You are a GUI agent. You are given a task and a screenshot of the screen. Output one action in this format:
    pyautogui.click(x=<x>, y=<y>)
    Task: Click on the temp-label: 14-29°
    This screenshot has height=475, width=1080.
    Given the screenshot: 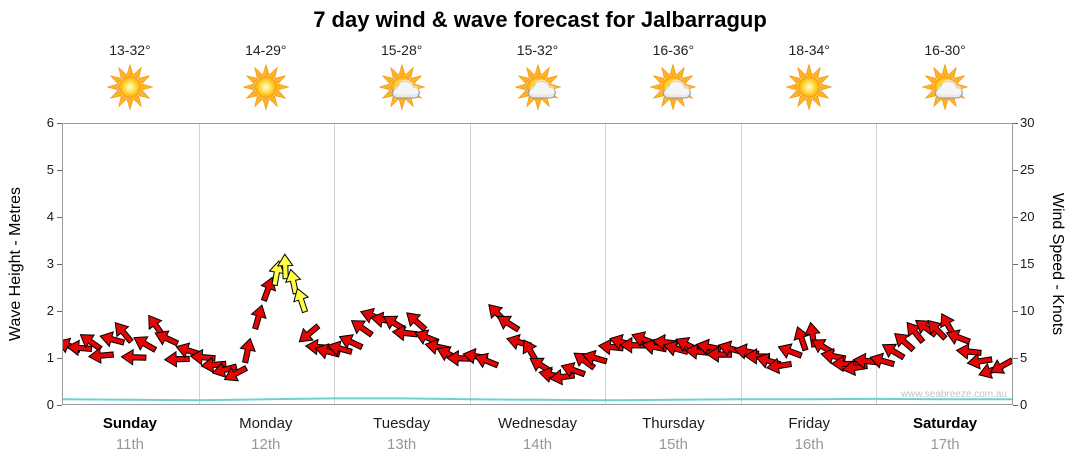 What is the action you would take?
    pyautogui.click(x=266, y=50)
    